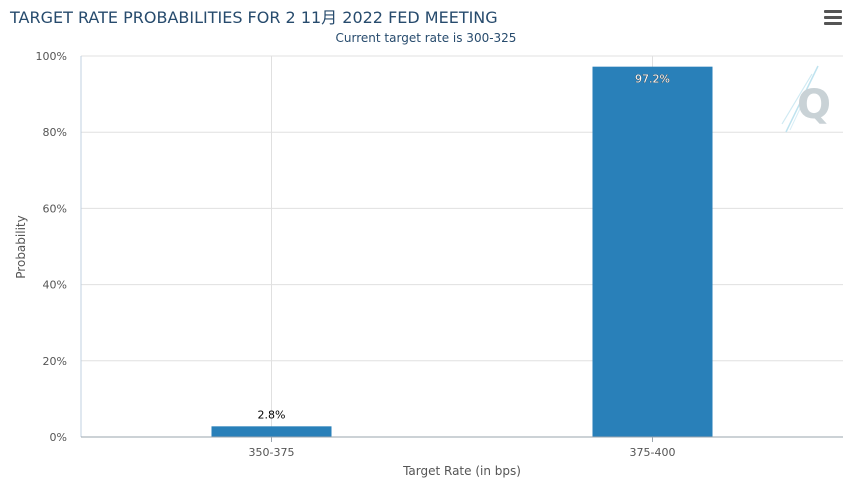 The image size is (852, 489). What do you see at coordinates (58, 437) in the screenshot?
I see `y-tick-label: 0%` at bounding box center [58, 437].